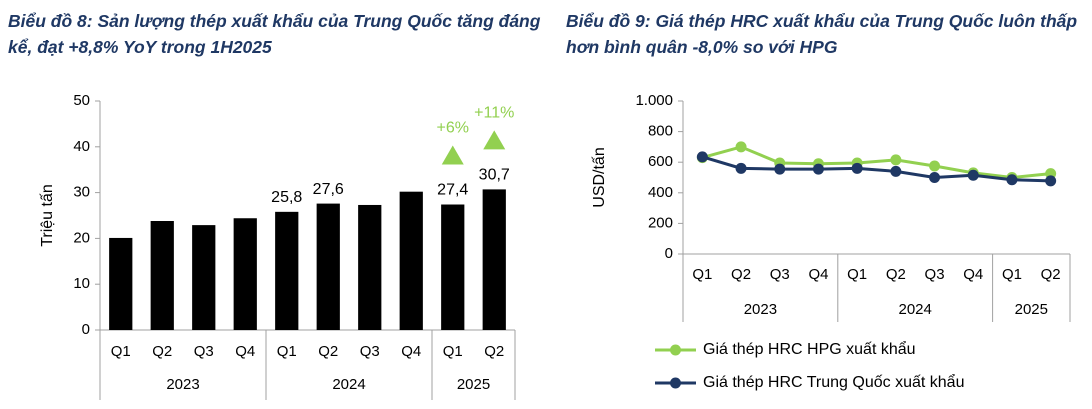 This screenshot has width=1092, height=409. I want to click on y-axis-label: Triệu tấn, so click(47, 215).